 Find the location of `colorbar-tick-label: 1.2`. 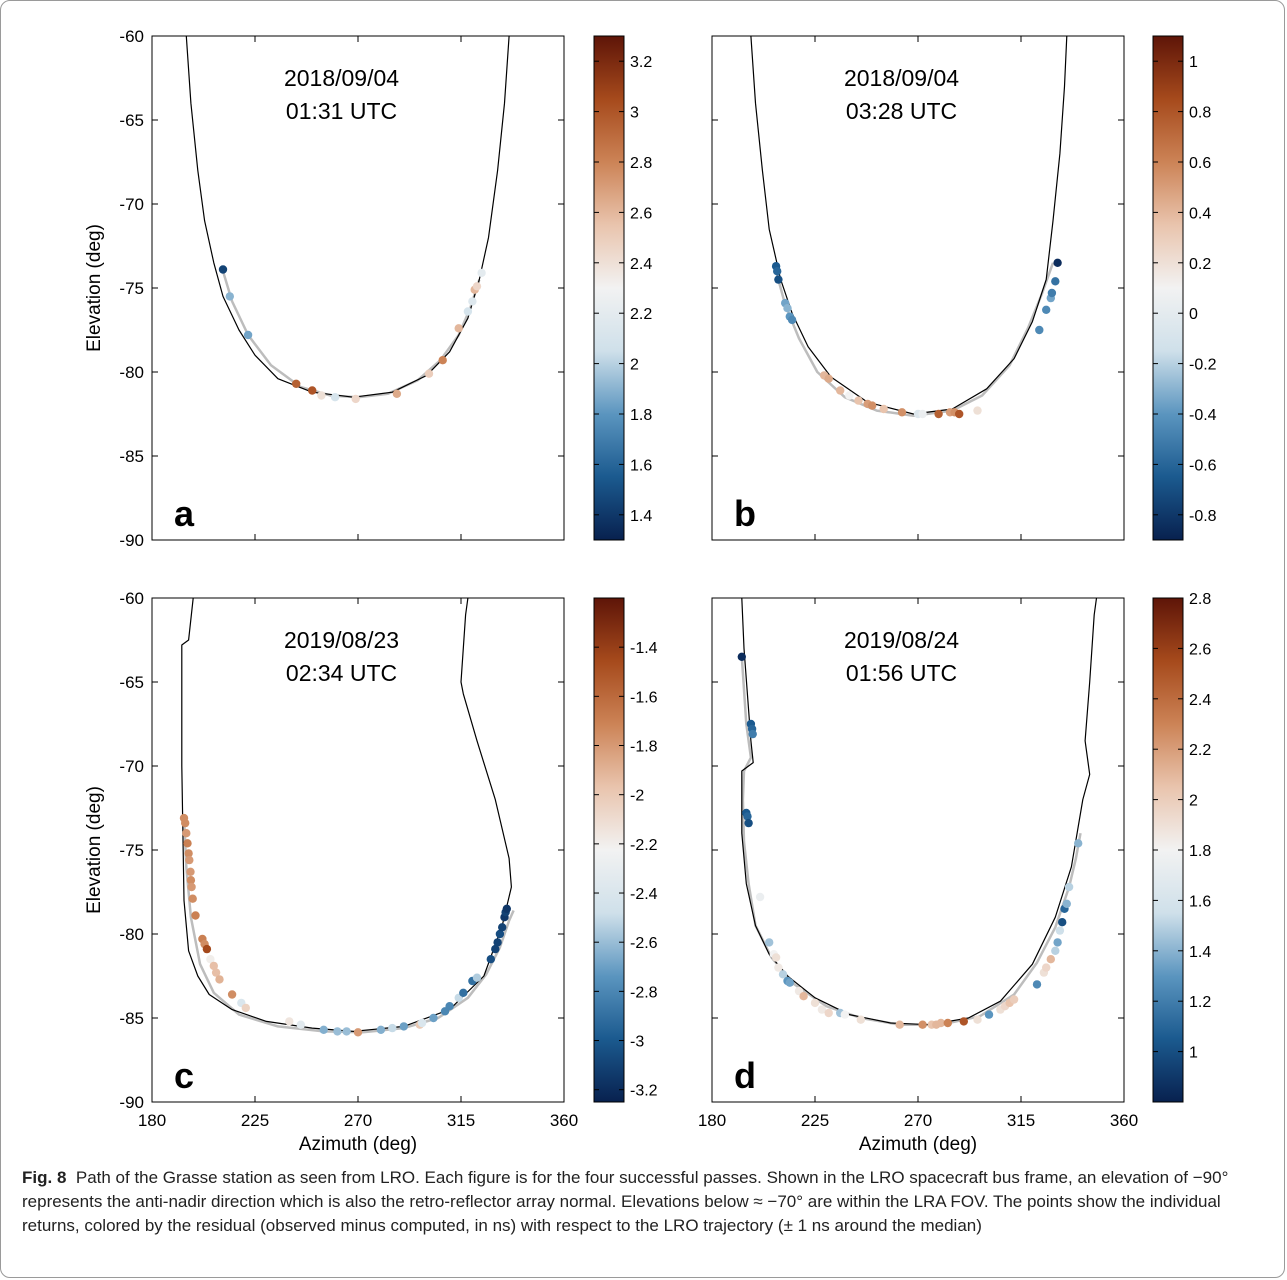

colorbar-tick-label: 1.2 is located at coordinates (1200, 1002).